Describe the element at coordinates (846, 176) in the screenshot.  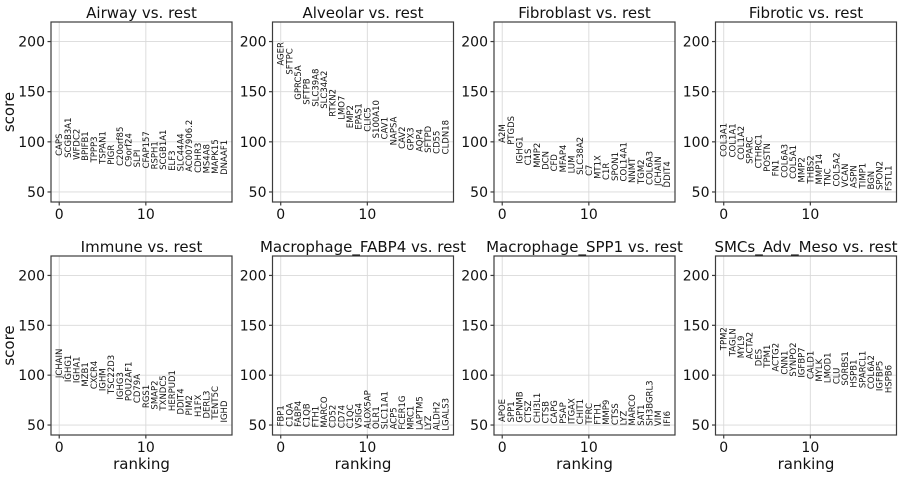
I see `gene-label: VCAN` at that location.